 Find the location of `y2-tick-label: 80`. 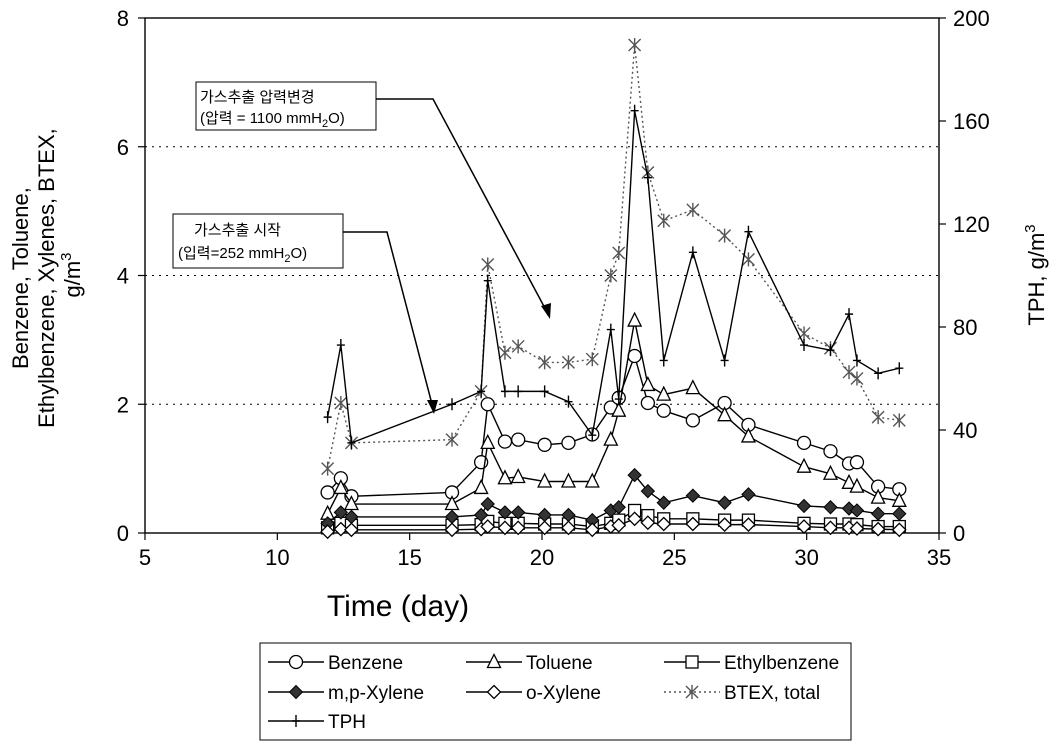

y2-tick-label: 80 is located at coordinates (965, 327).